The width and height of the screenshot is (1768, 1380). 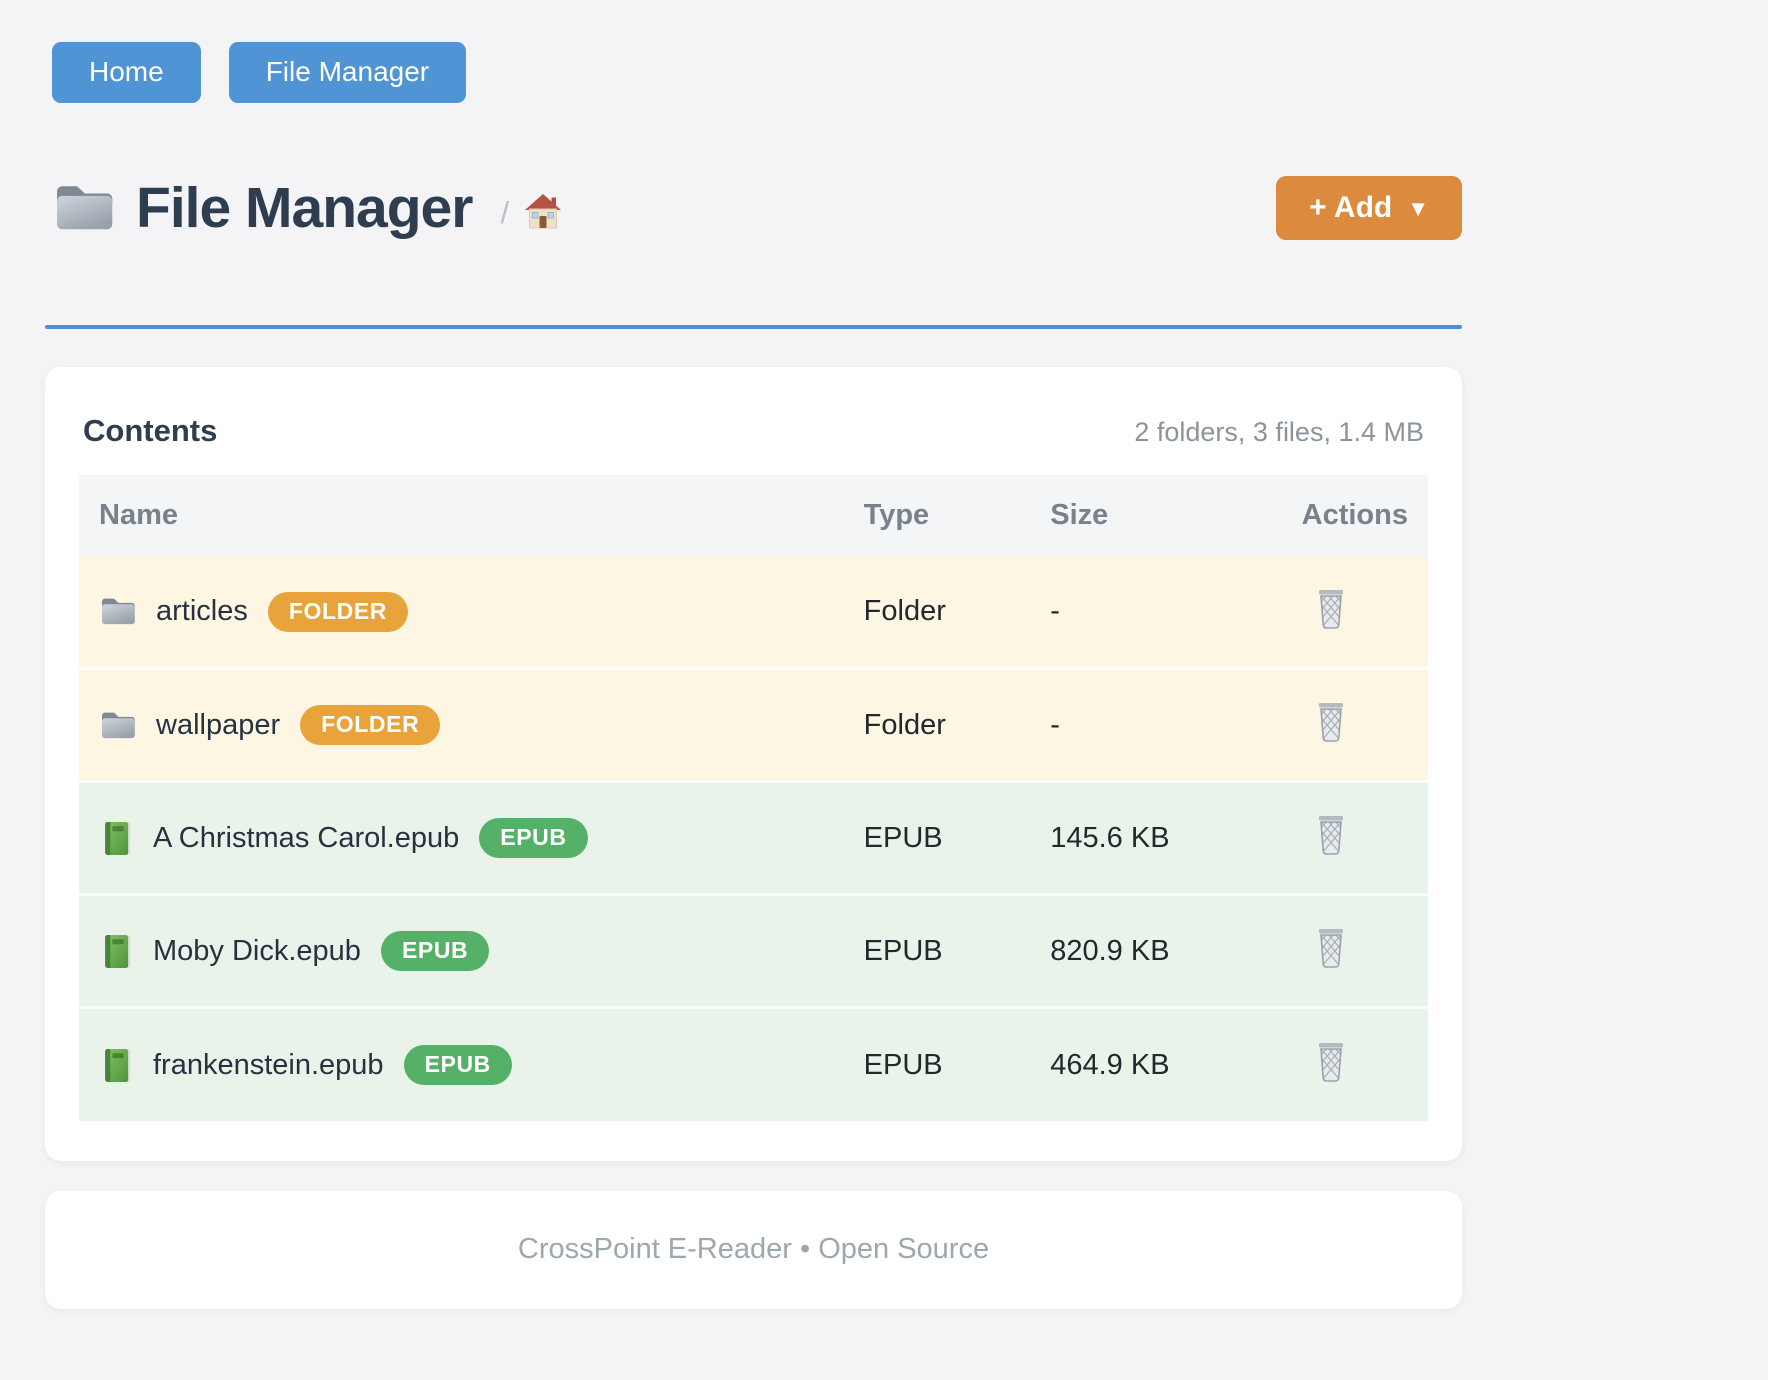 What do you see at coordinates (937, 515) in the screenshot?
I see `column-header-type: Type` at bounding box center [937, 515].